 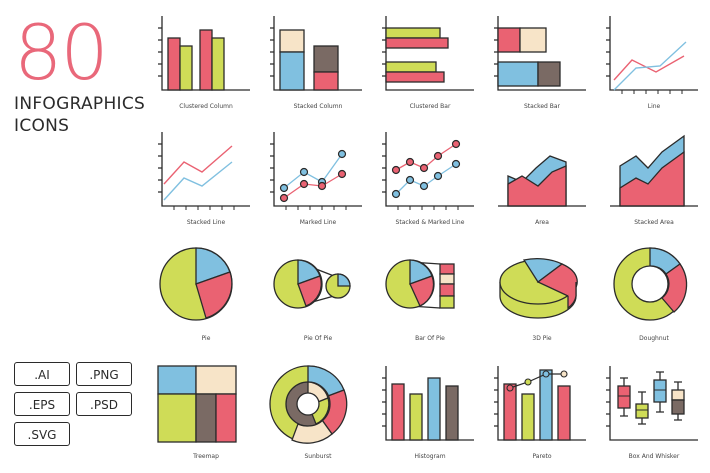 I want to click on icon-caption: Box And Whisker, so click(x=654, y=456).